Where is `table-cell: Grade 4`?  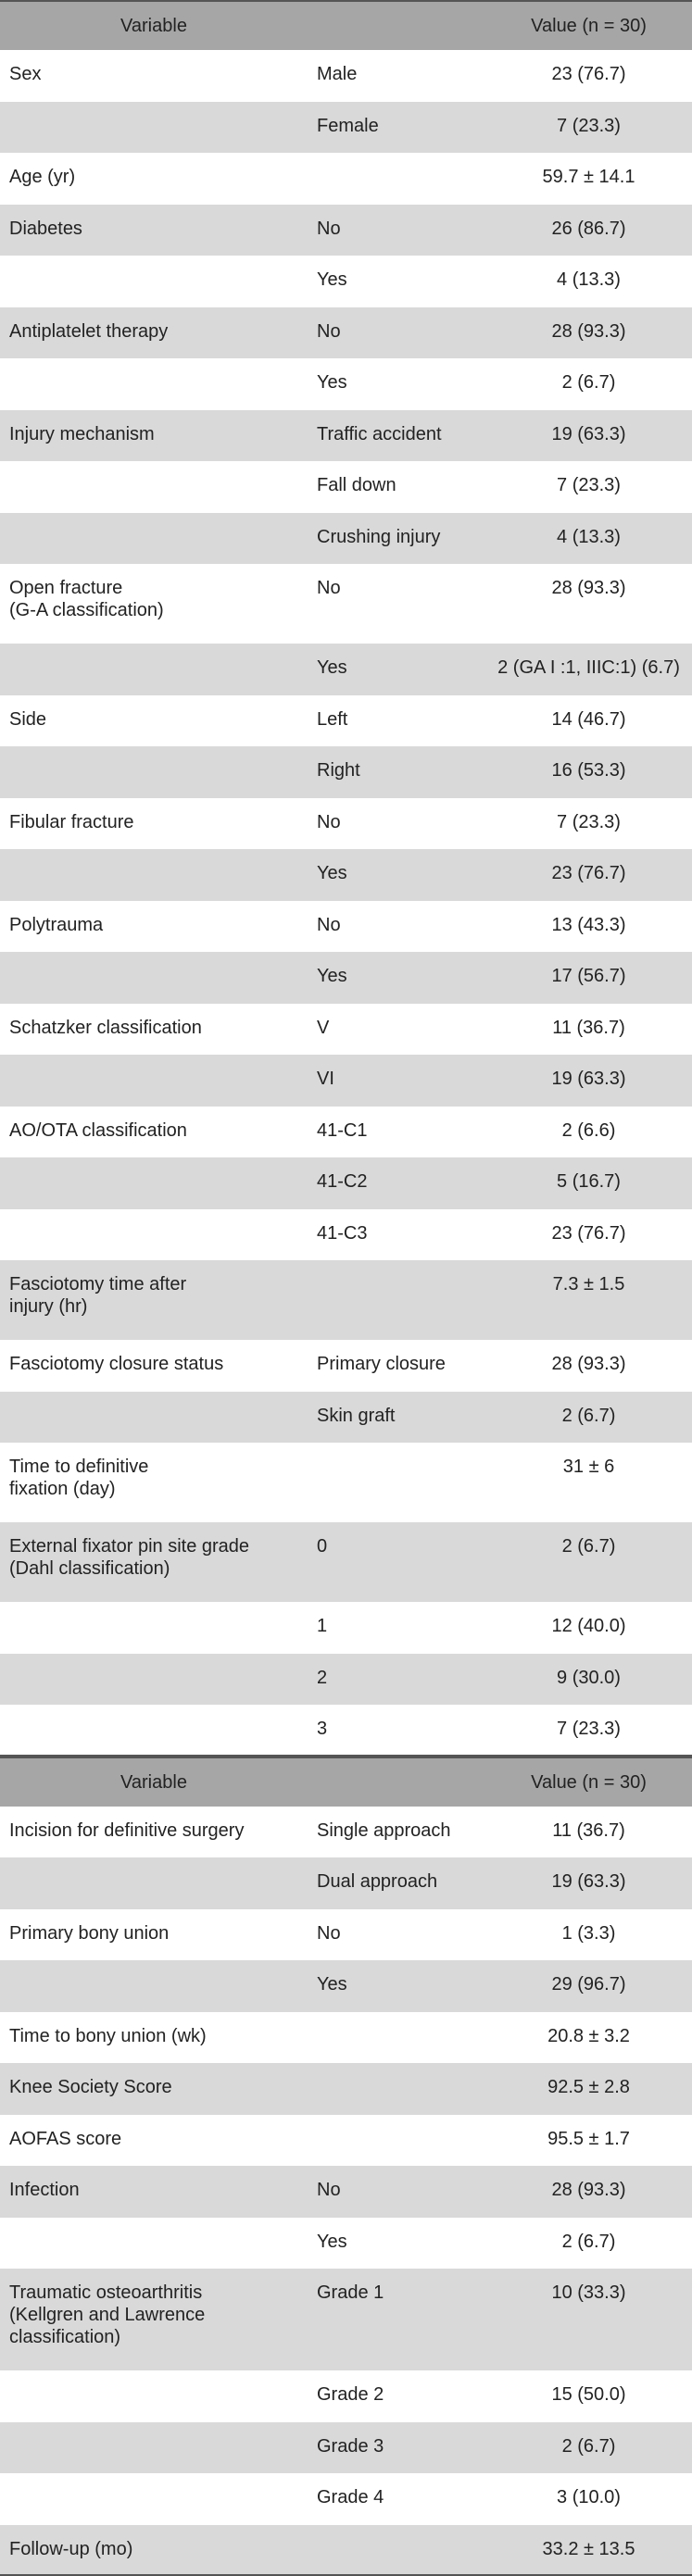
table-cell: Grade 4 is located at coordinates (396, 2499).